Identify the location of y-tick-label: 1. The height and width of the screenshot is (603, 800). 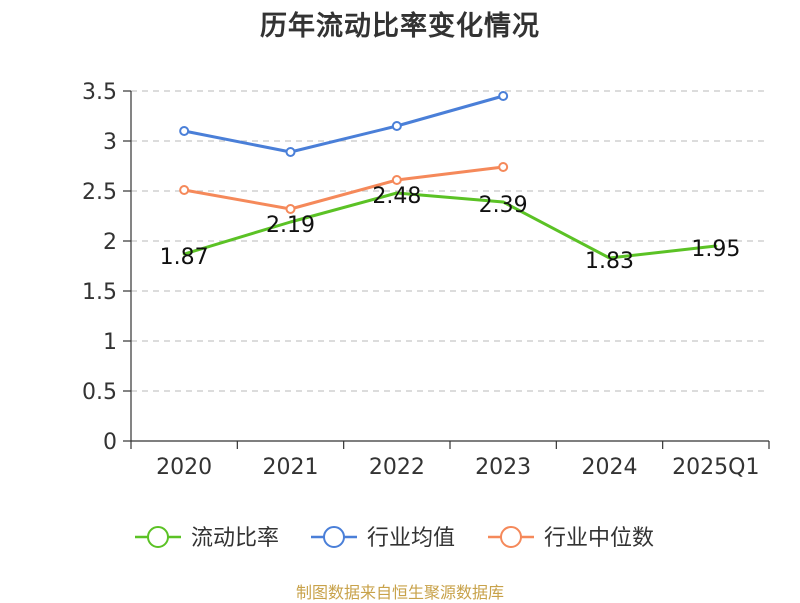
(110, 342).